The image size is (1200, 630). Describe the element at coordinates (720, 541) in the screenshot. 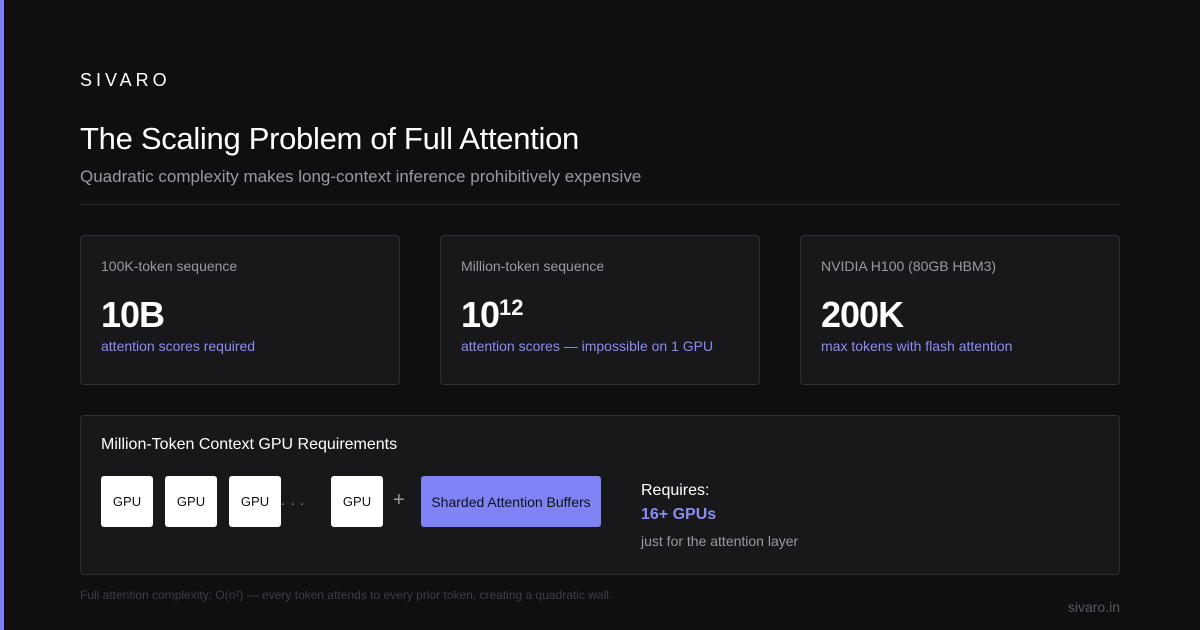

I see `requires-note: just for the attention layer` at that location.